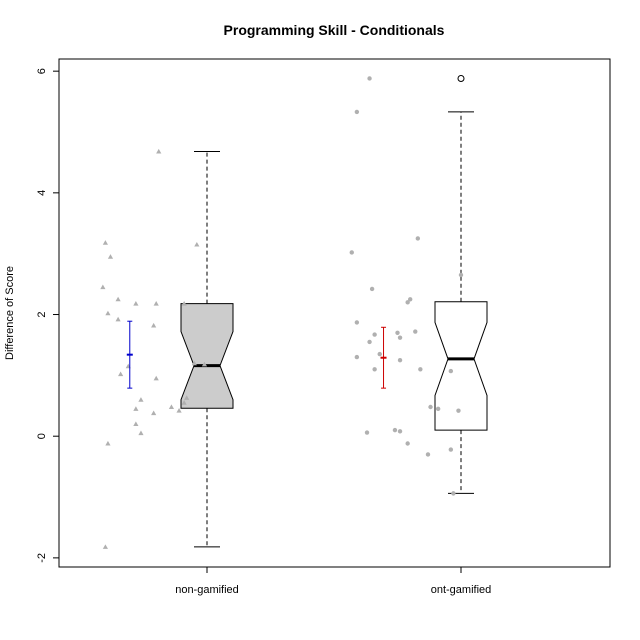  Describe the element at coordinates (461, 78) in the screenshot. I see `outlier-point` at that location.